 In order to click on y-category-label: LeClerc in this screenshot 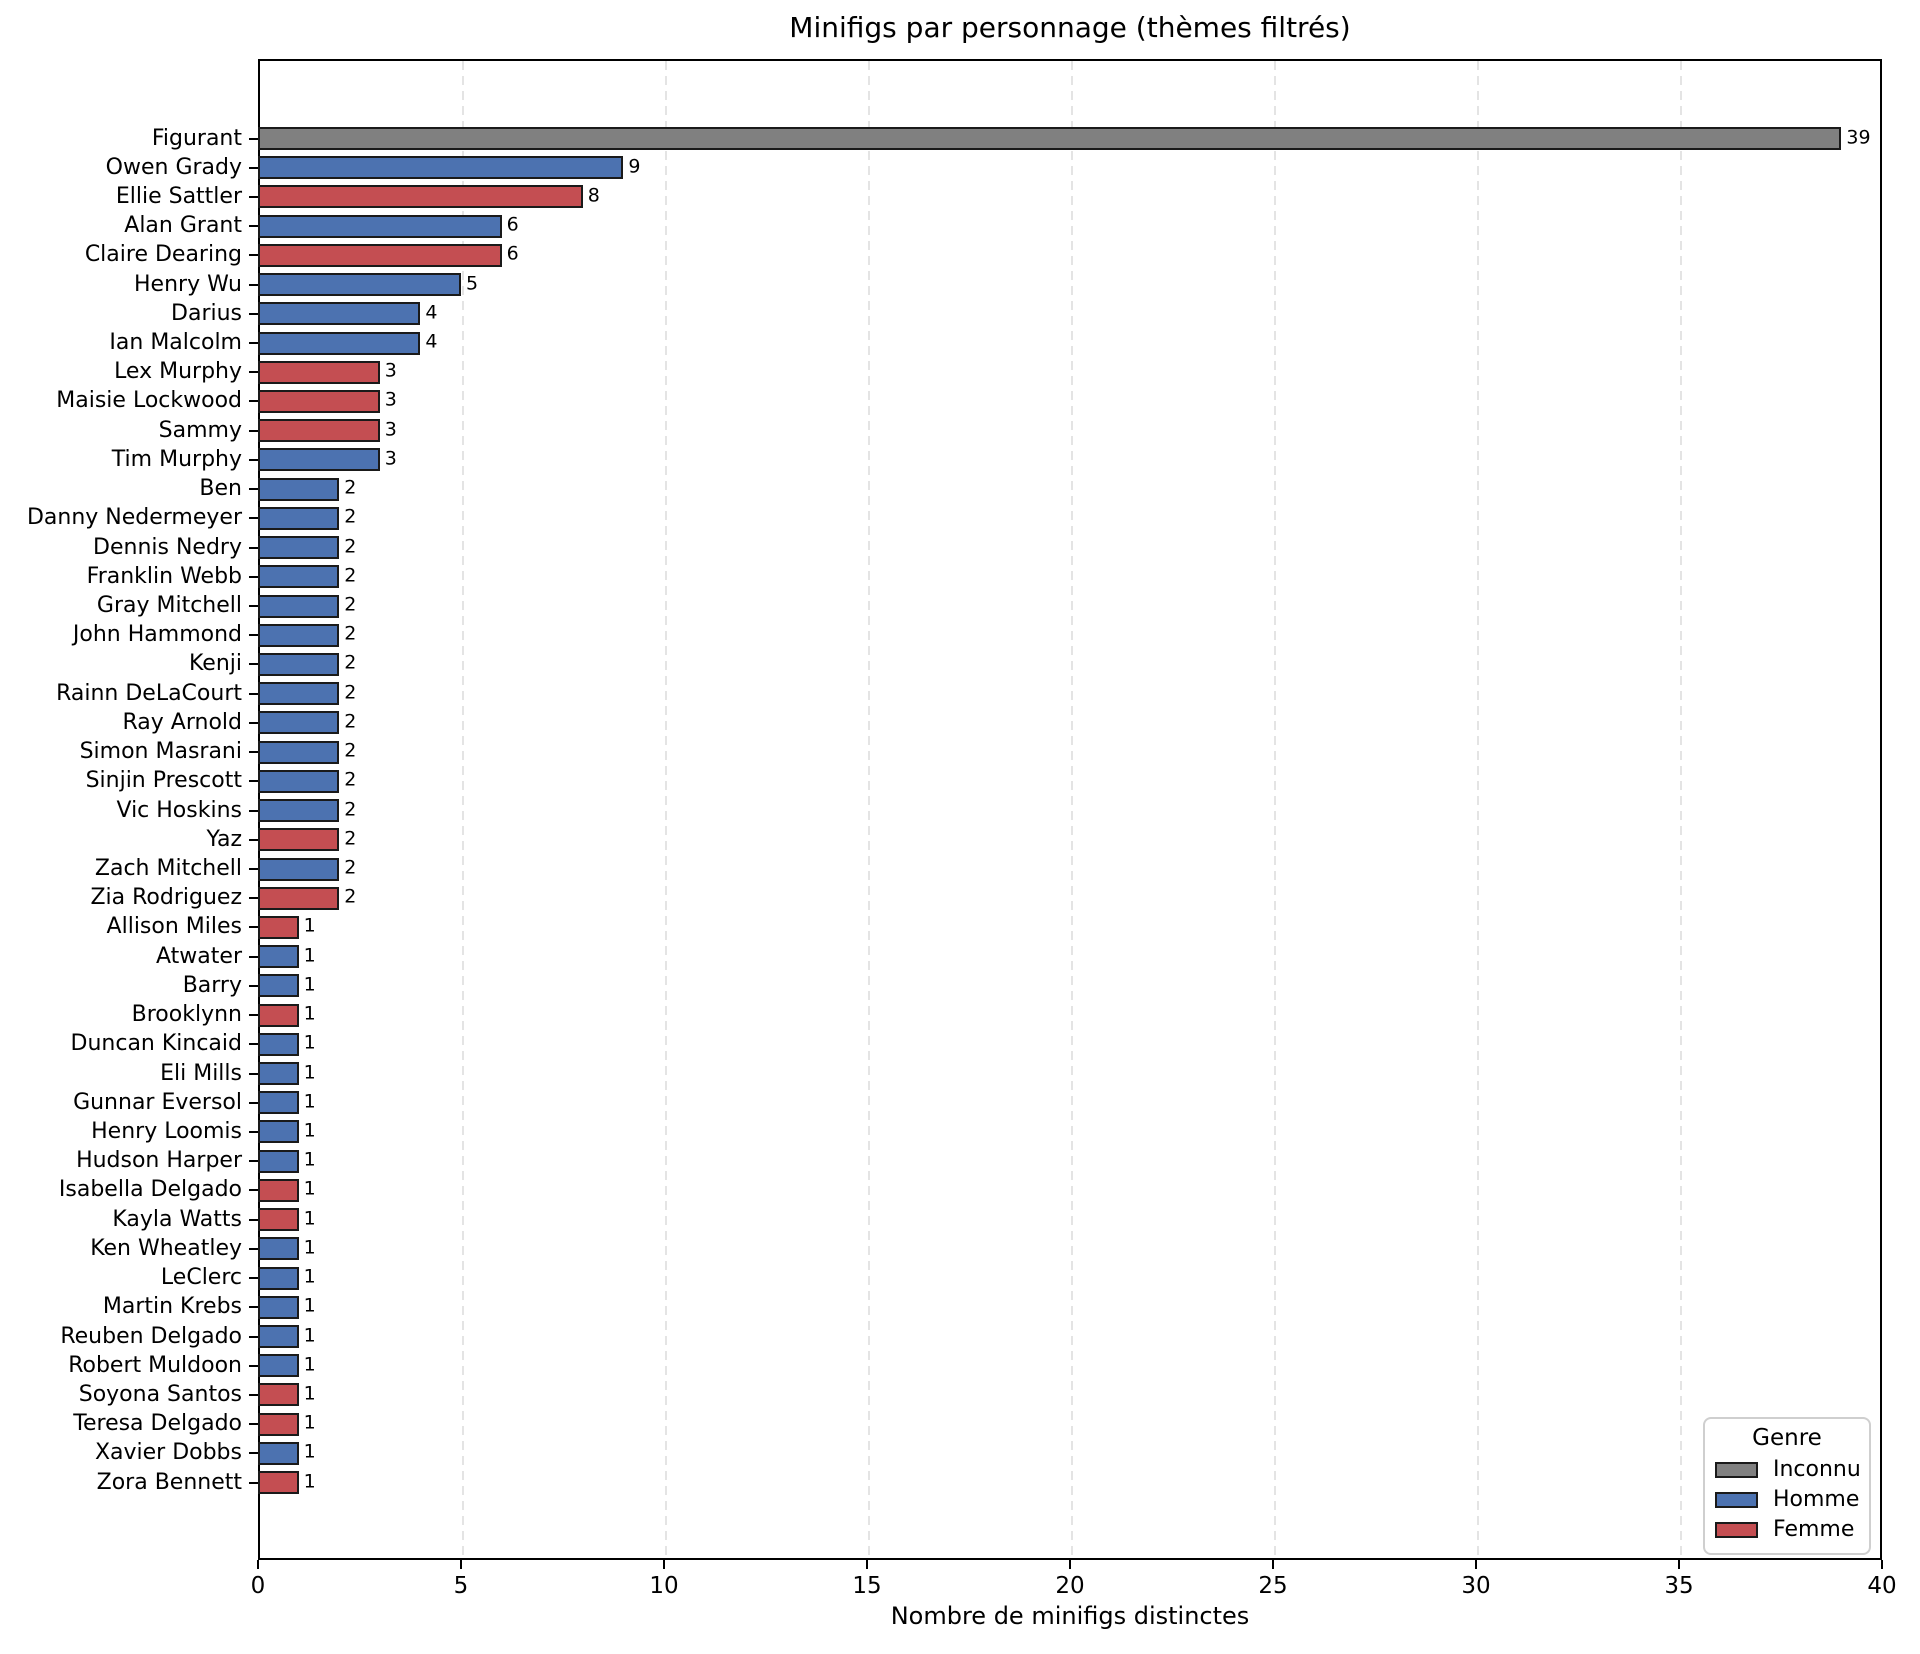, I will do `click(201, 1278)`.